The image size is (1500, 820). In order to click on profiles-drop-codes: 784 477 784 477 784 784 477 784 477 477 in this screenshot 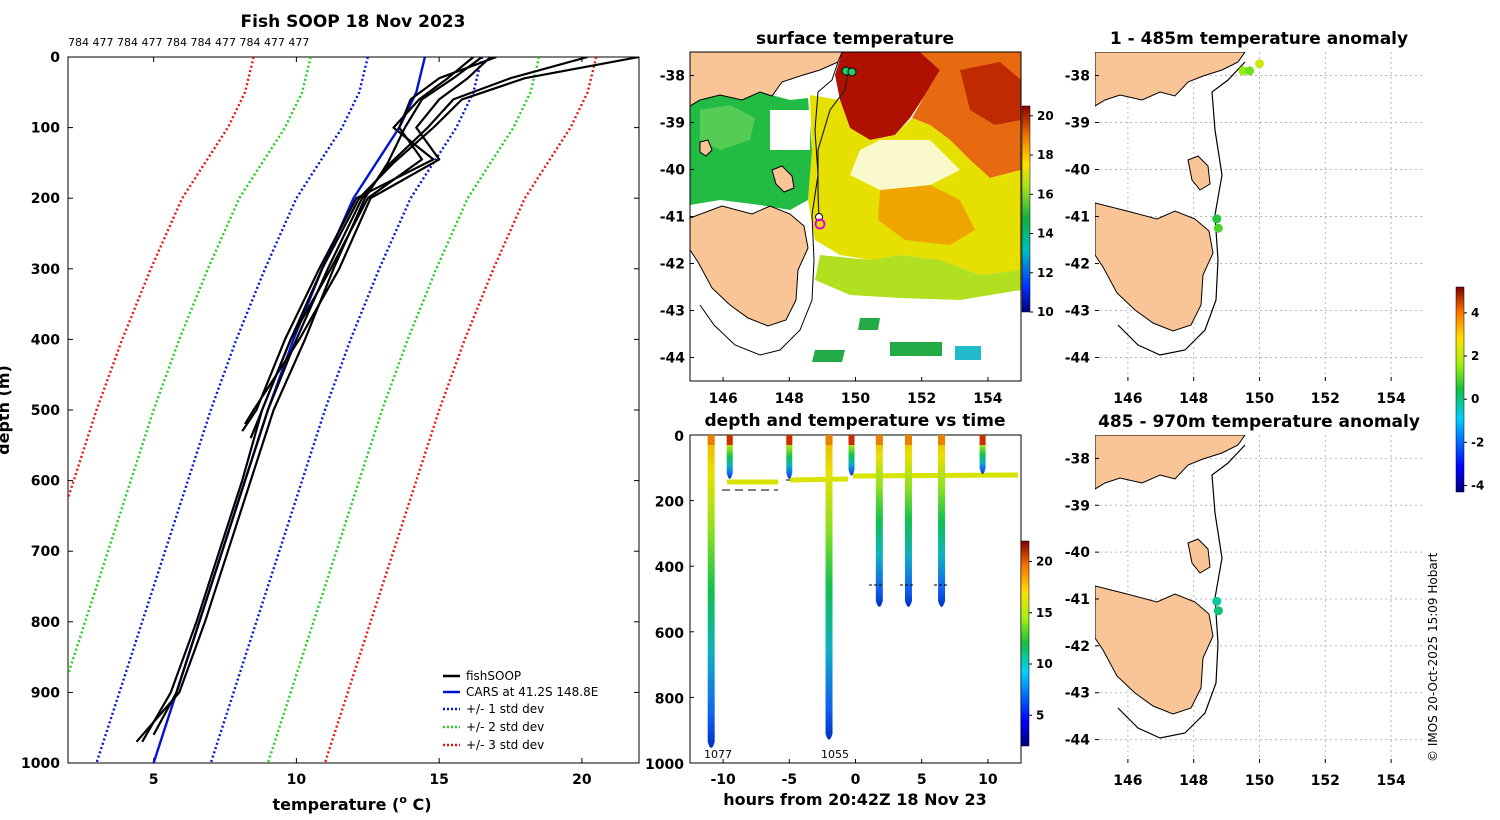, I will do `click(188, 42)`.